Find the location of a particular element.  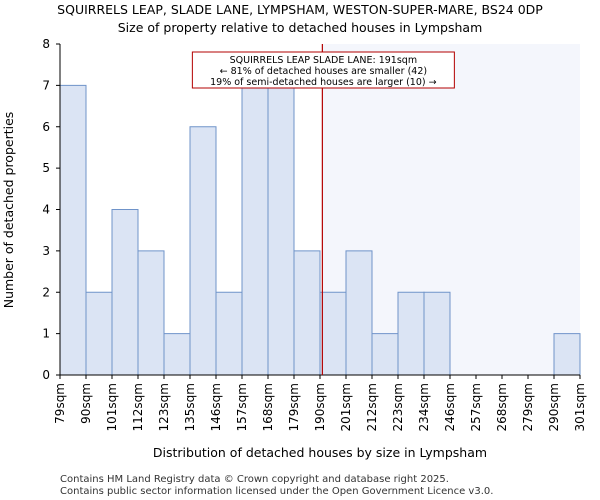

y-tick-label: 0 is located at coordinates (46, 375).